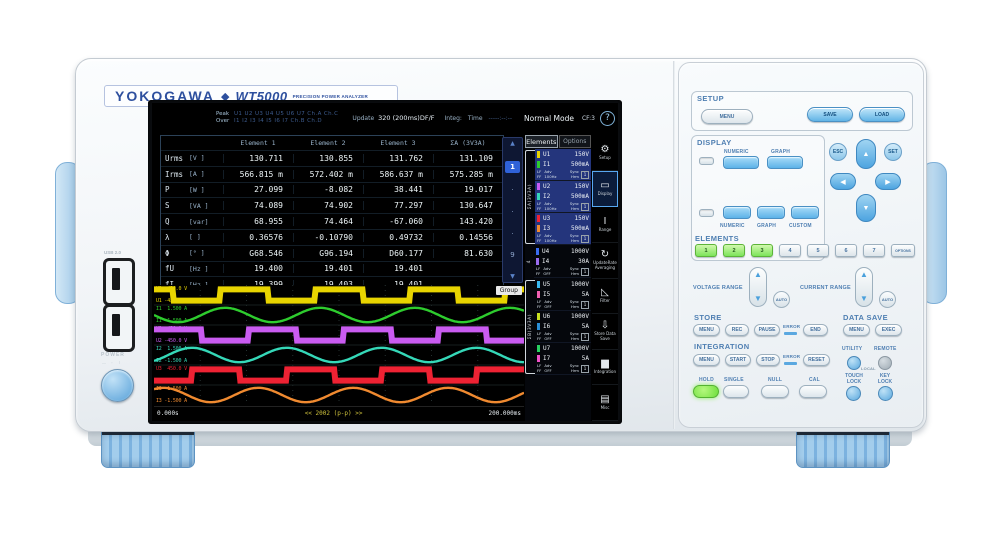 The width and height of the screenshot is (1000, 540). I want to click on null-button, so click(775, 391).